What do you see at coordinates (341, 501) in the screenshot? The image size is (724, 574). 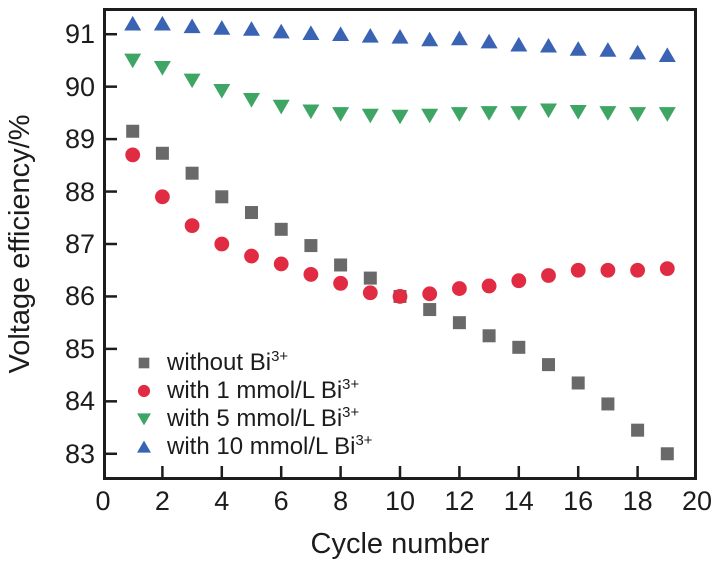 I see `x-tick-label: 8` at bounding box center [341, 501].